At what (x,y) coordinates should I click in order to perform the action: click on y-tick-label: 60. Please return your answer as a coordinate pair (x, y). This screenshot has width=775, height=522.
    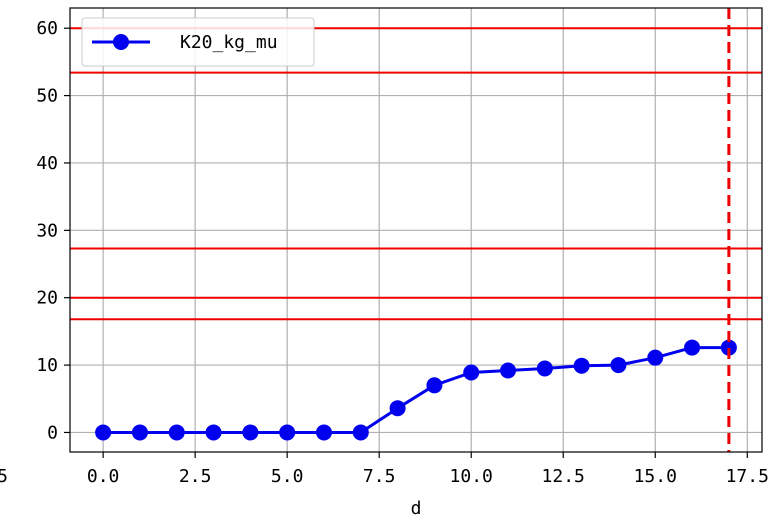
    Looking at the image, I should click on (47, 28).